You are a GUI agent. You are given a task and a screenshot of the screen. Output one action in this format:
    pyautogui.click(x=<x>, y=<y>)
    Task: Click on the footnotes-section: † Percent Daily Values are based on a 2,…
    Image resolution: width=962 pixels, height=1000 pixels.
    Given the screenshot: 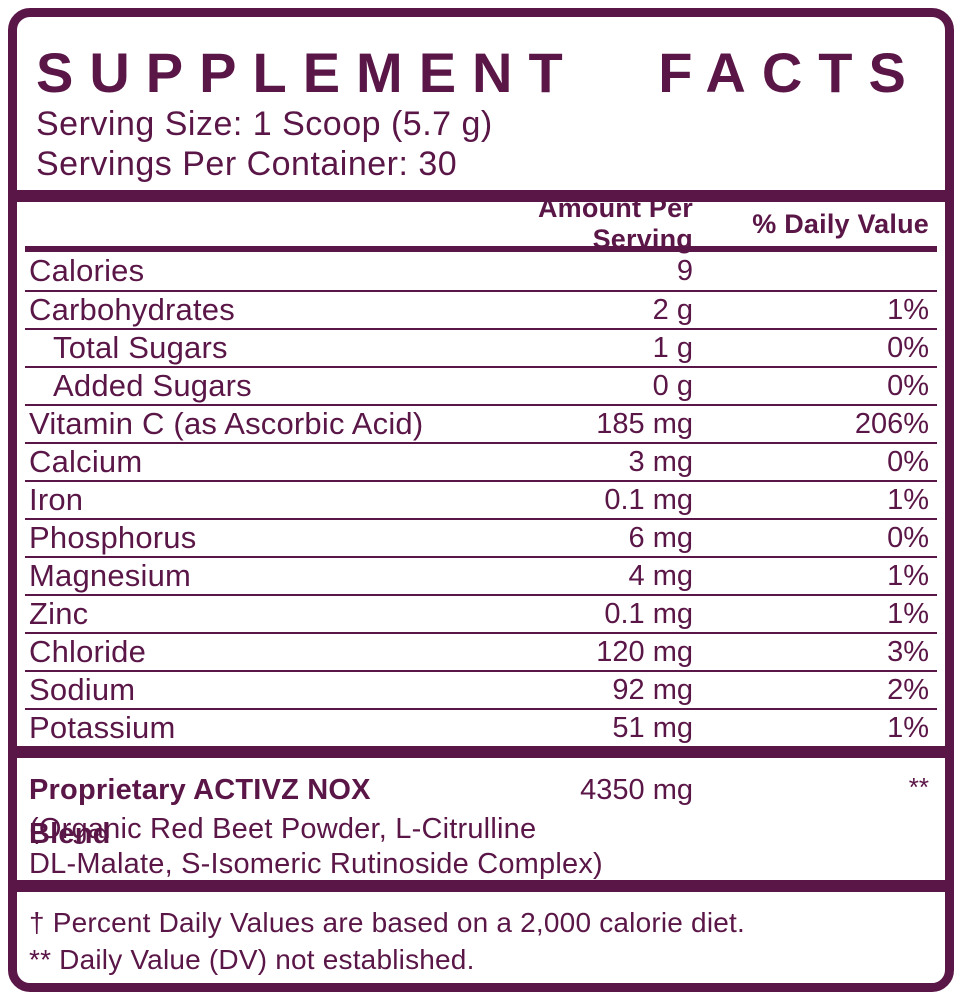 What is the action you would take?
    pyautogui.click(x=481, y=937)
    